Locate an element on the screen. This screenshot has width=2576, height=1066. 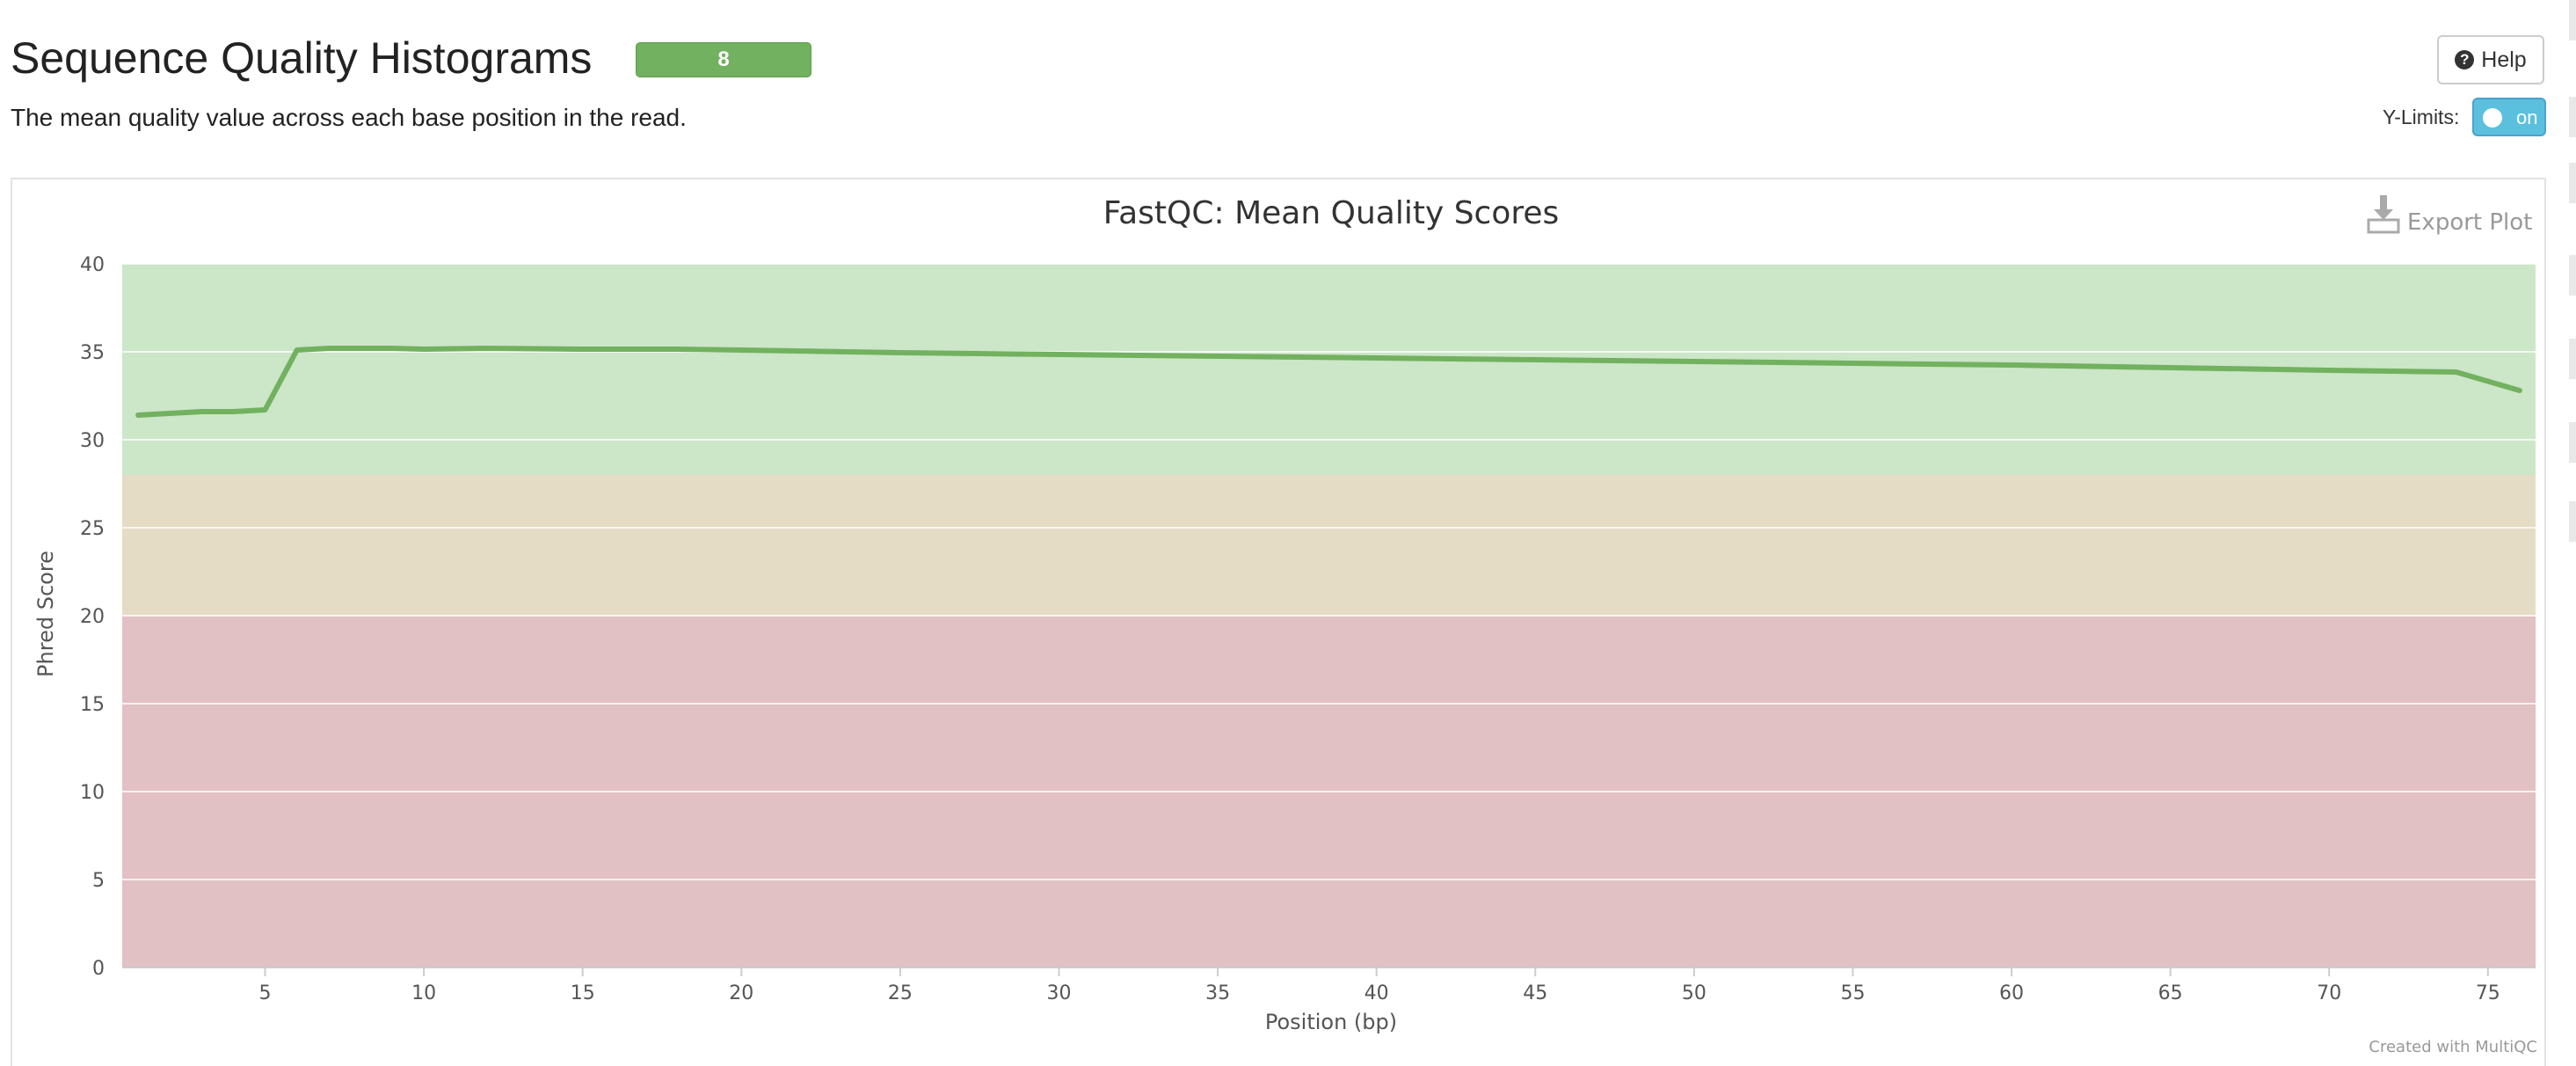
x-tick-label: 55 is located at coordinates (1852, 993).